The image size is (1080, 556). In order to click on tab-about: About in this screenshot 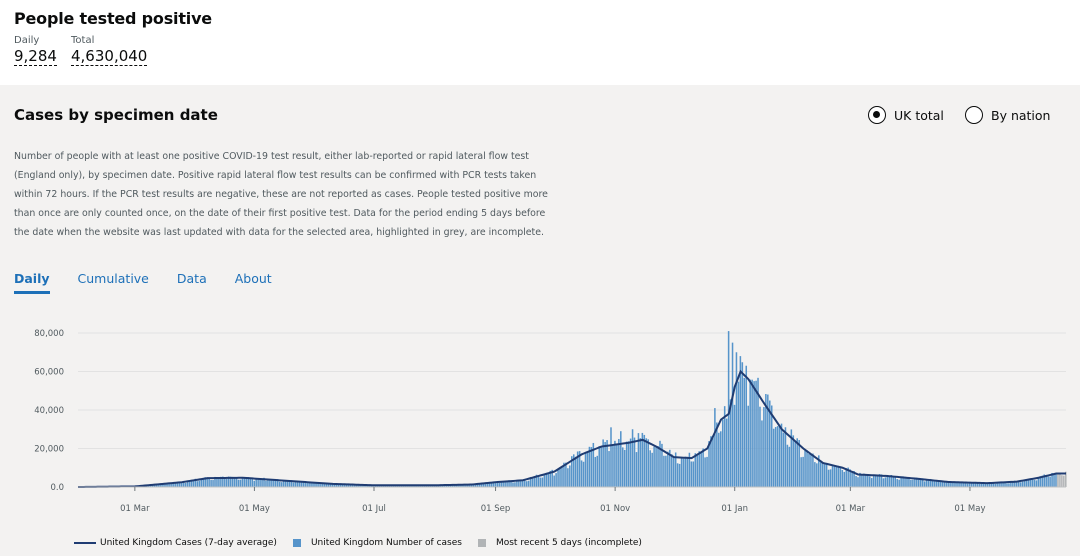, I will do `click(253, 278)`.